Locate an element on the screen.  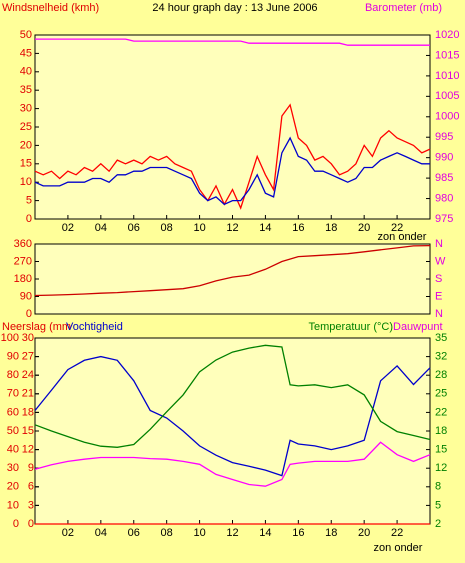
y2-tick-label: E is located at coordinates (438, 296).